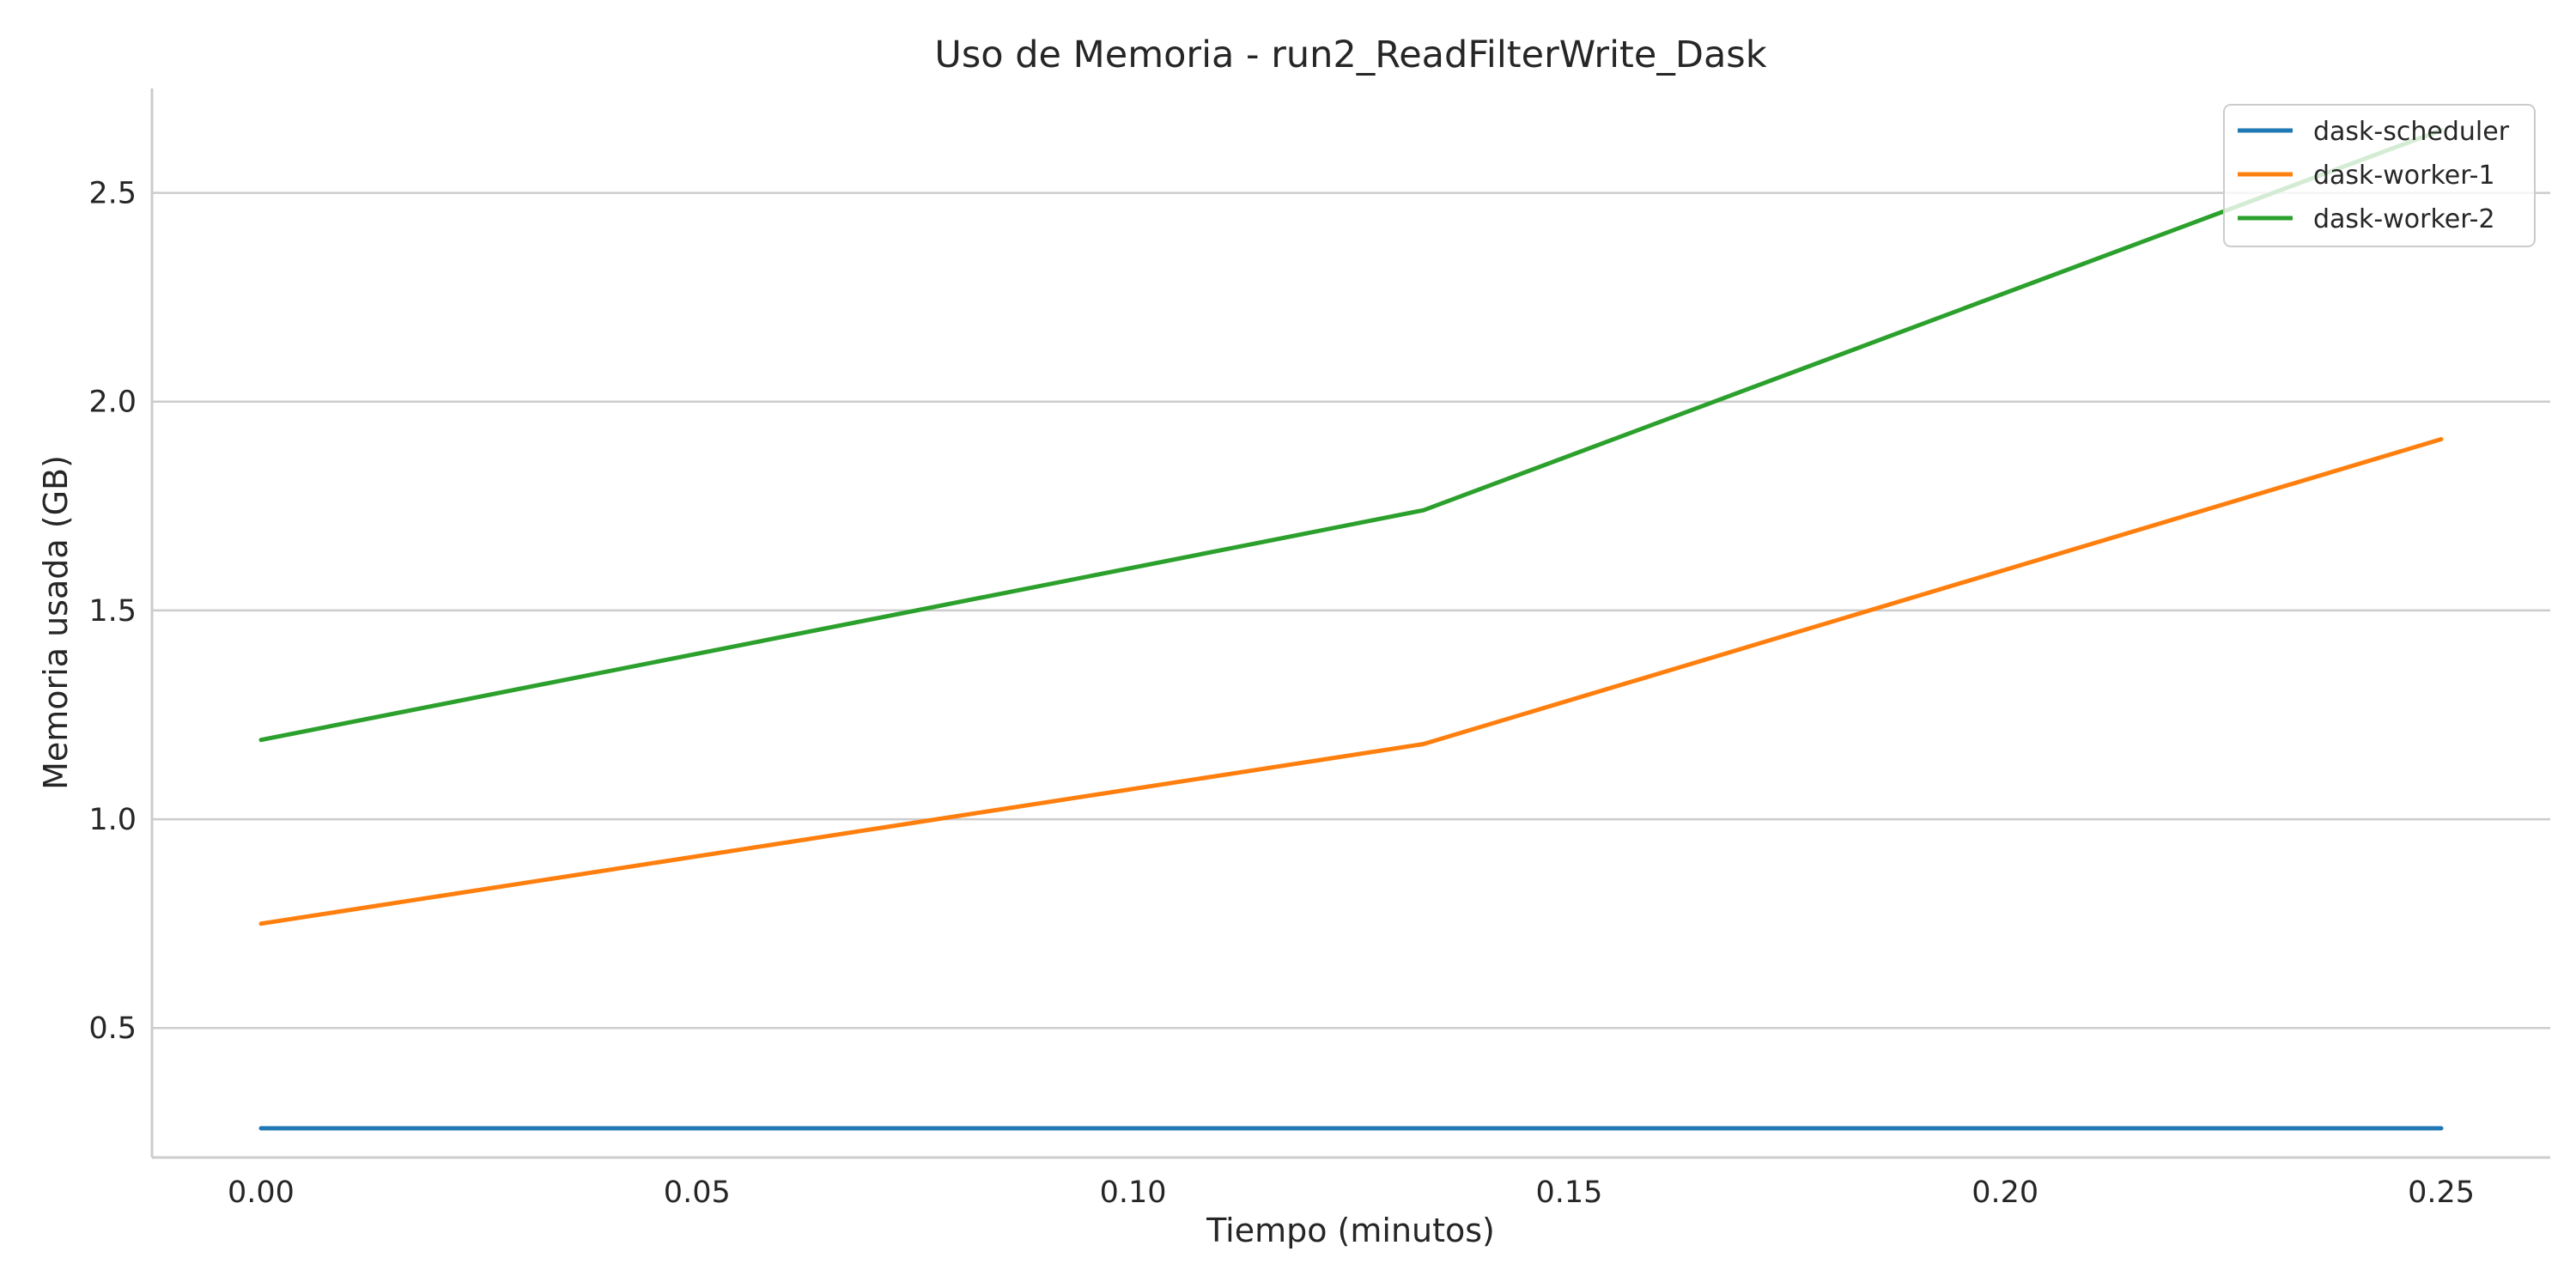 Image resolution: width=2576 pixels, height=1288 pixels. Describe the element at coordinates (1568, 1193) in the screenshot. I see `x-tick-label: 0.15` at that location.